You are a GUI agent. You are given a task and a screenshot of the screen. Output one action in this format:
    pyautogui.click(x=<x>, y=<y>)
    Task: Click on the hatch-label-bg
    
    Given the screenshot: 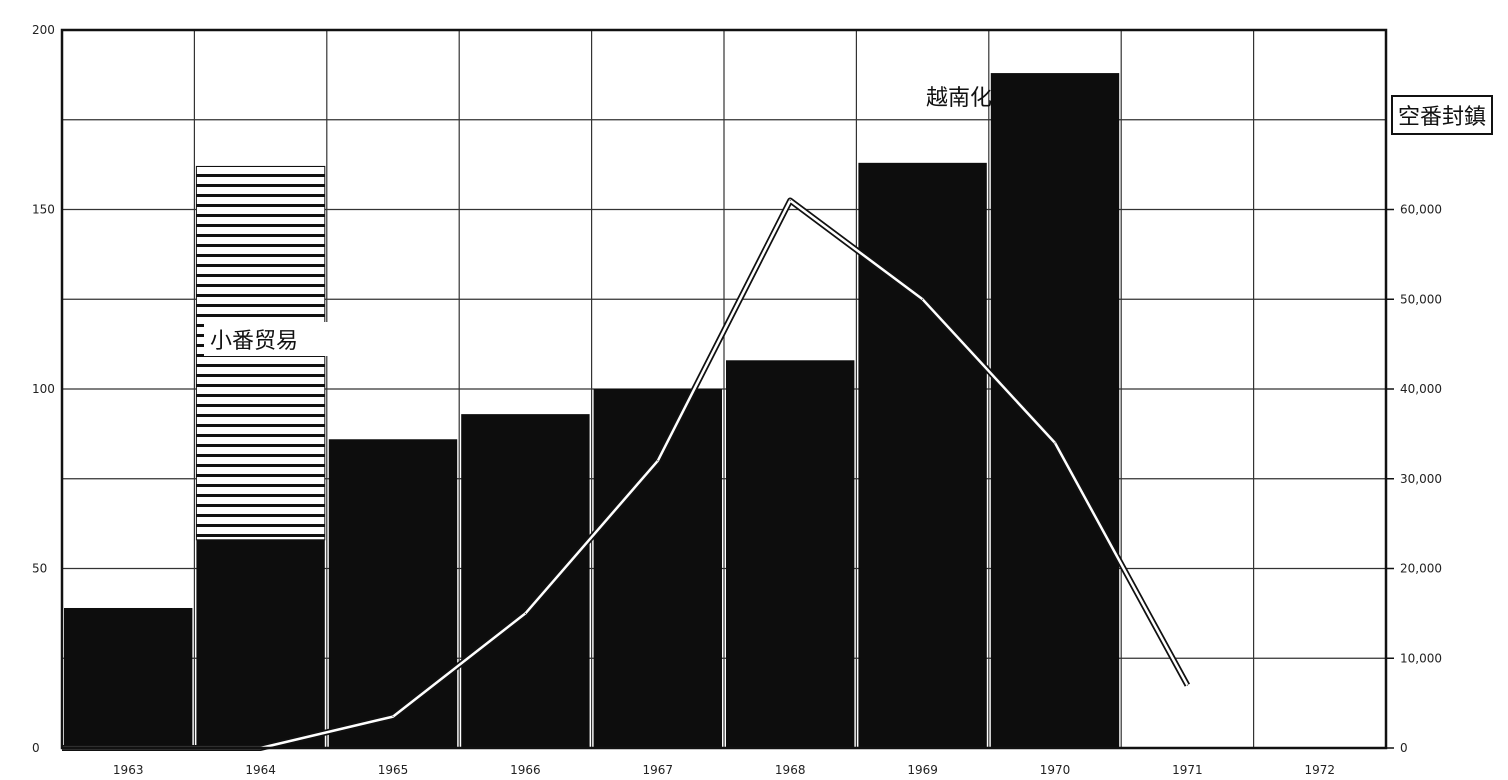 What is the action you would take?
    pyautogui.click(x=267, y=339)
    